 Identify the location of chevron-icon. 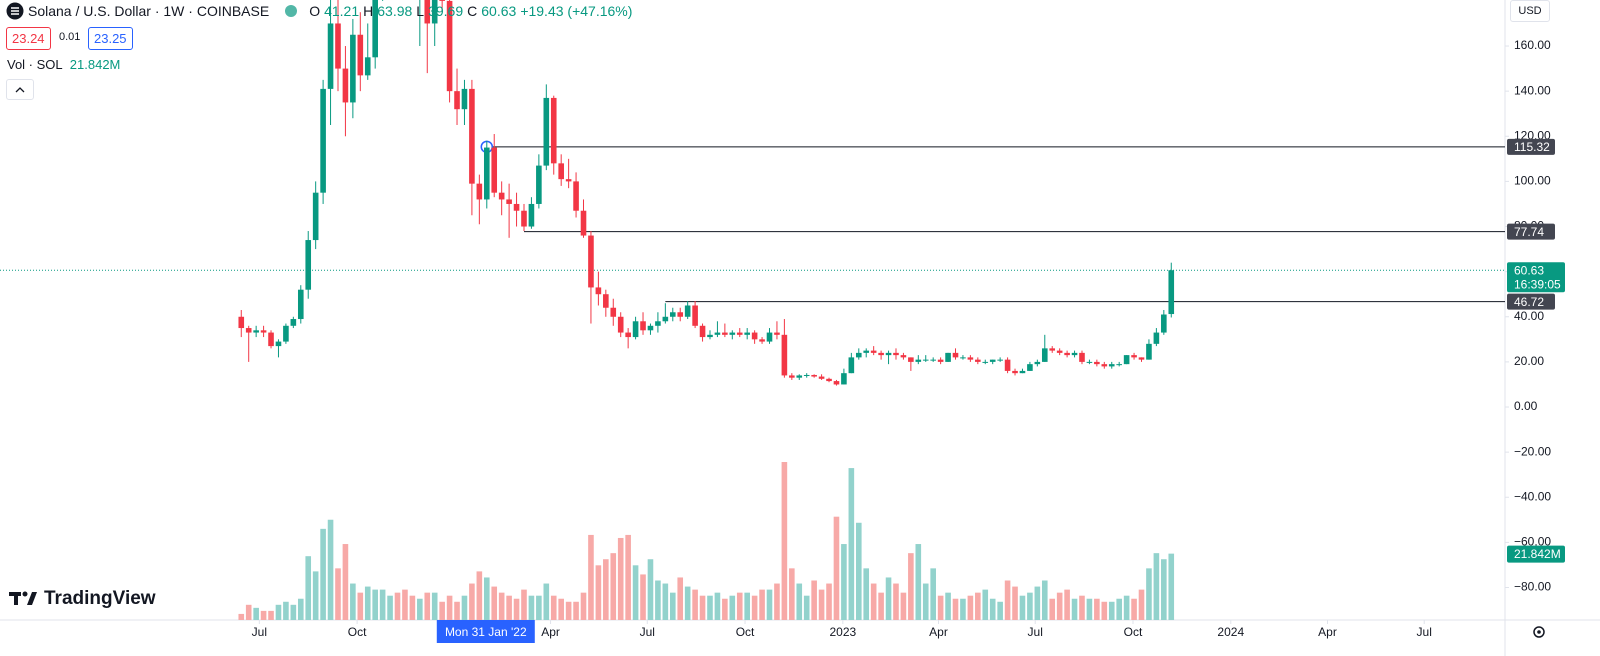
(20, 90).